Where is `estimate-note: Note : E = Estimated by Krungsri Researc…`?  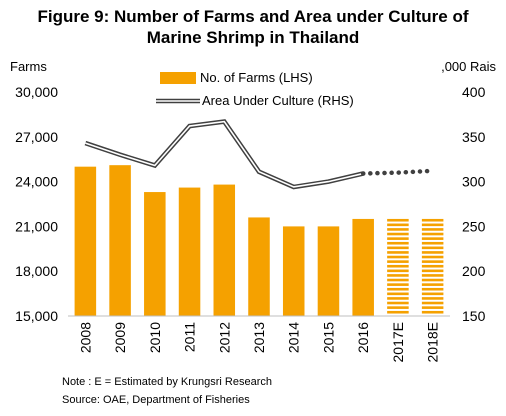 estimate-note: Note : E = Estimated by Krungsri Researc… is located at coordinates (167, 382).